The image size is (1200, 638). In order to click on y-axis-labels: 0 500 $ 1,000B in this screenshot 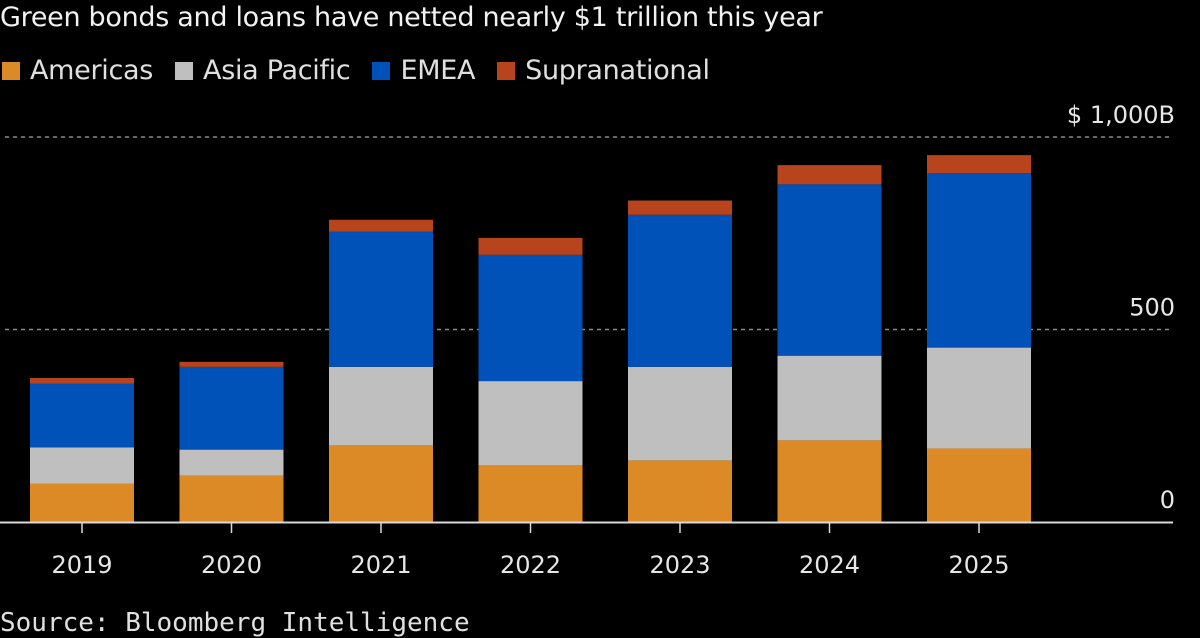, I will do `click(1121, 307)`.